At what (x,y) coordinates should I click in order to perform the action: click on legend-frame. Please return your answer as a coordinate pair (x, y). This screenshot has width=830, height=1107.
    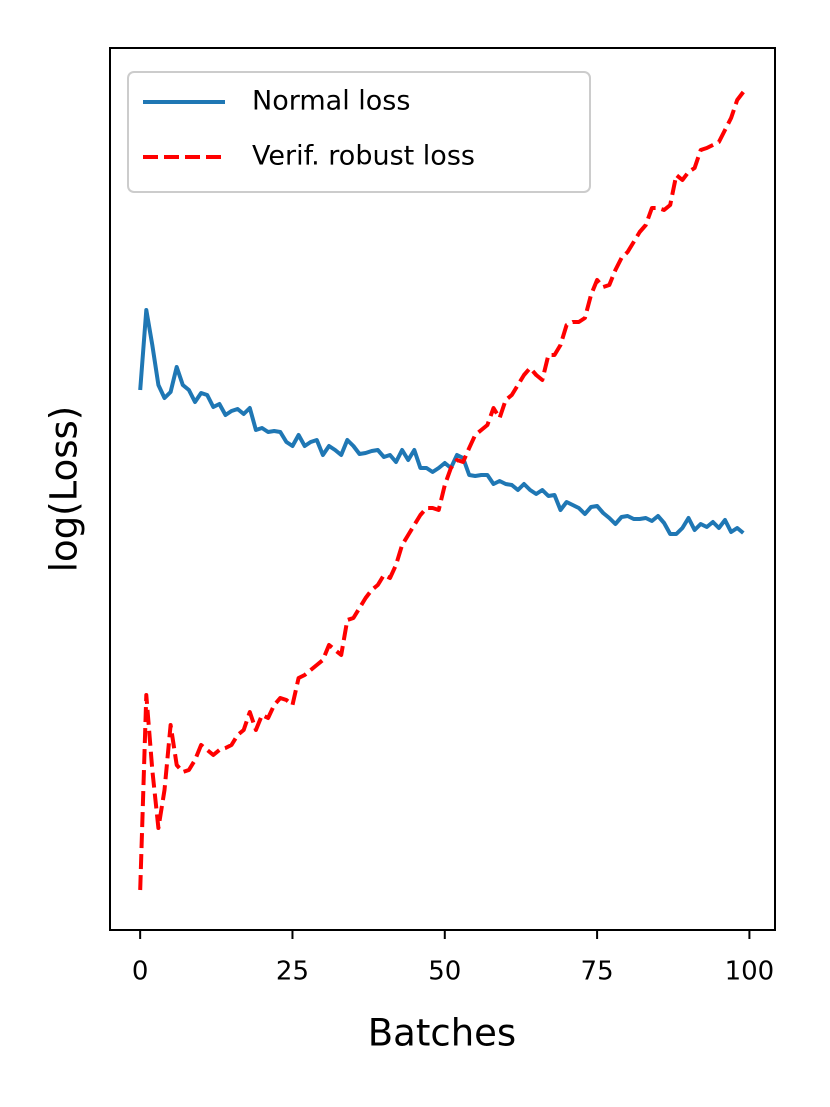
    Looking at the image, I should click on (359, 132).